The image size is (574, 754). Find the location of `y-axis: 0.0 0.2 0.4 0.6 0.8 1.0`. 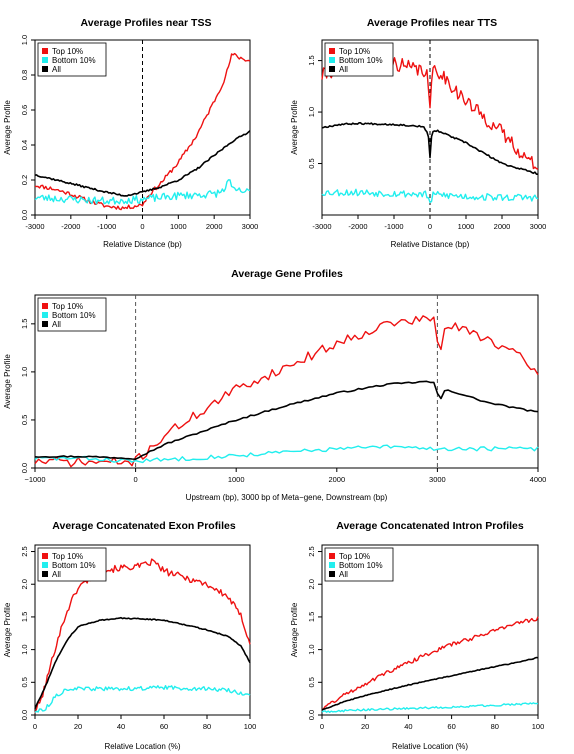

y-axis: 0.0 0.2 0.4 0.6 0.8 1.0 is located at coordinates (27, 127).